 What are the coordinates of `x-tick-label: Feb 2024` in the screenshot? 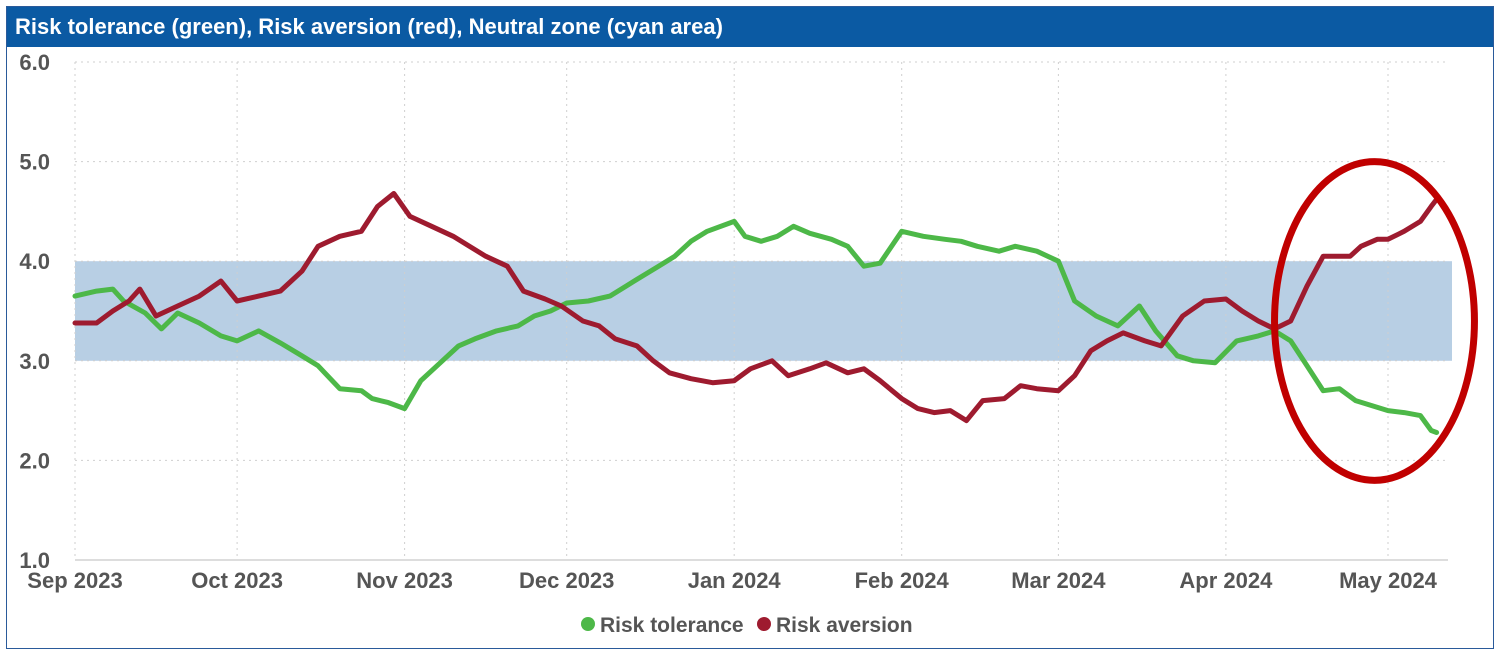 It's located at (902, 580).